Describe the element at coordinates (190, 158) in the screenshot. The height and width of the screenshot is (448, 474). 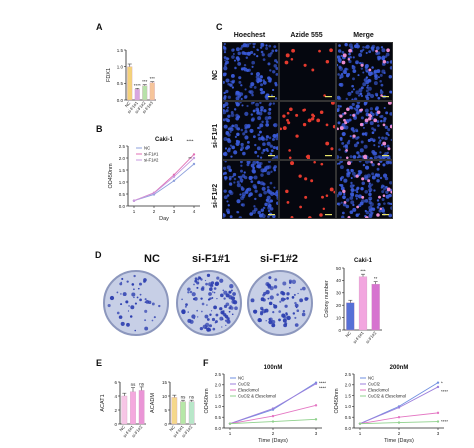
I see `significance-label: **` at that location.